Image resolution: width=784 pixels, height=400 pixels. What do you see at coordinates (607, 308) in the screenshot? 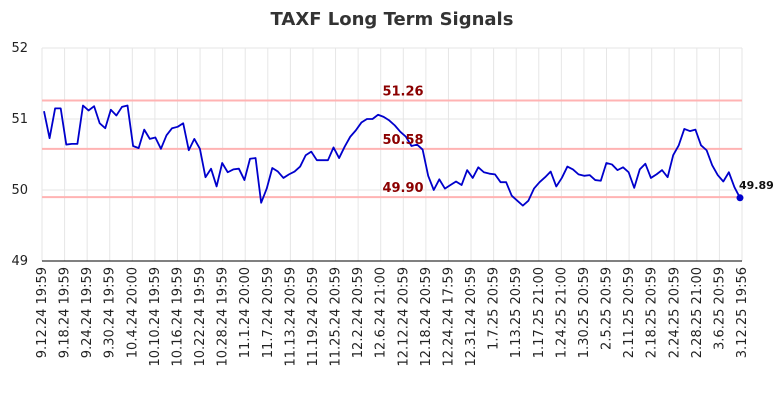
I see `x-tick-label: 2.5.25 20:59` at bounding box center [607, 308].